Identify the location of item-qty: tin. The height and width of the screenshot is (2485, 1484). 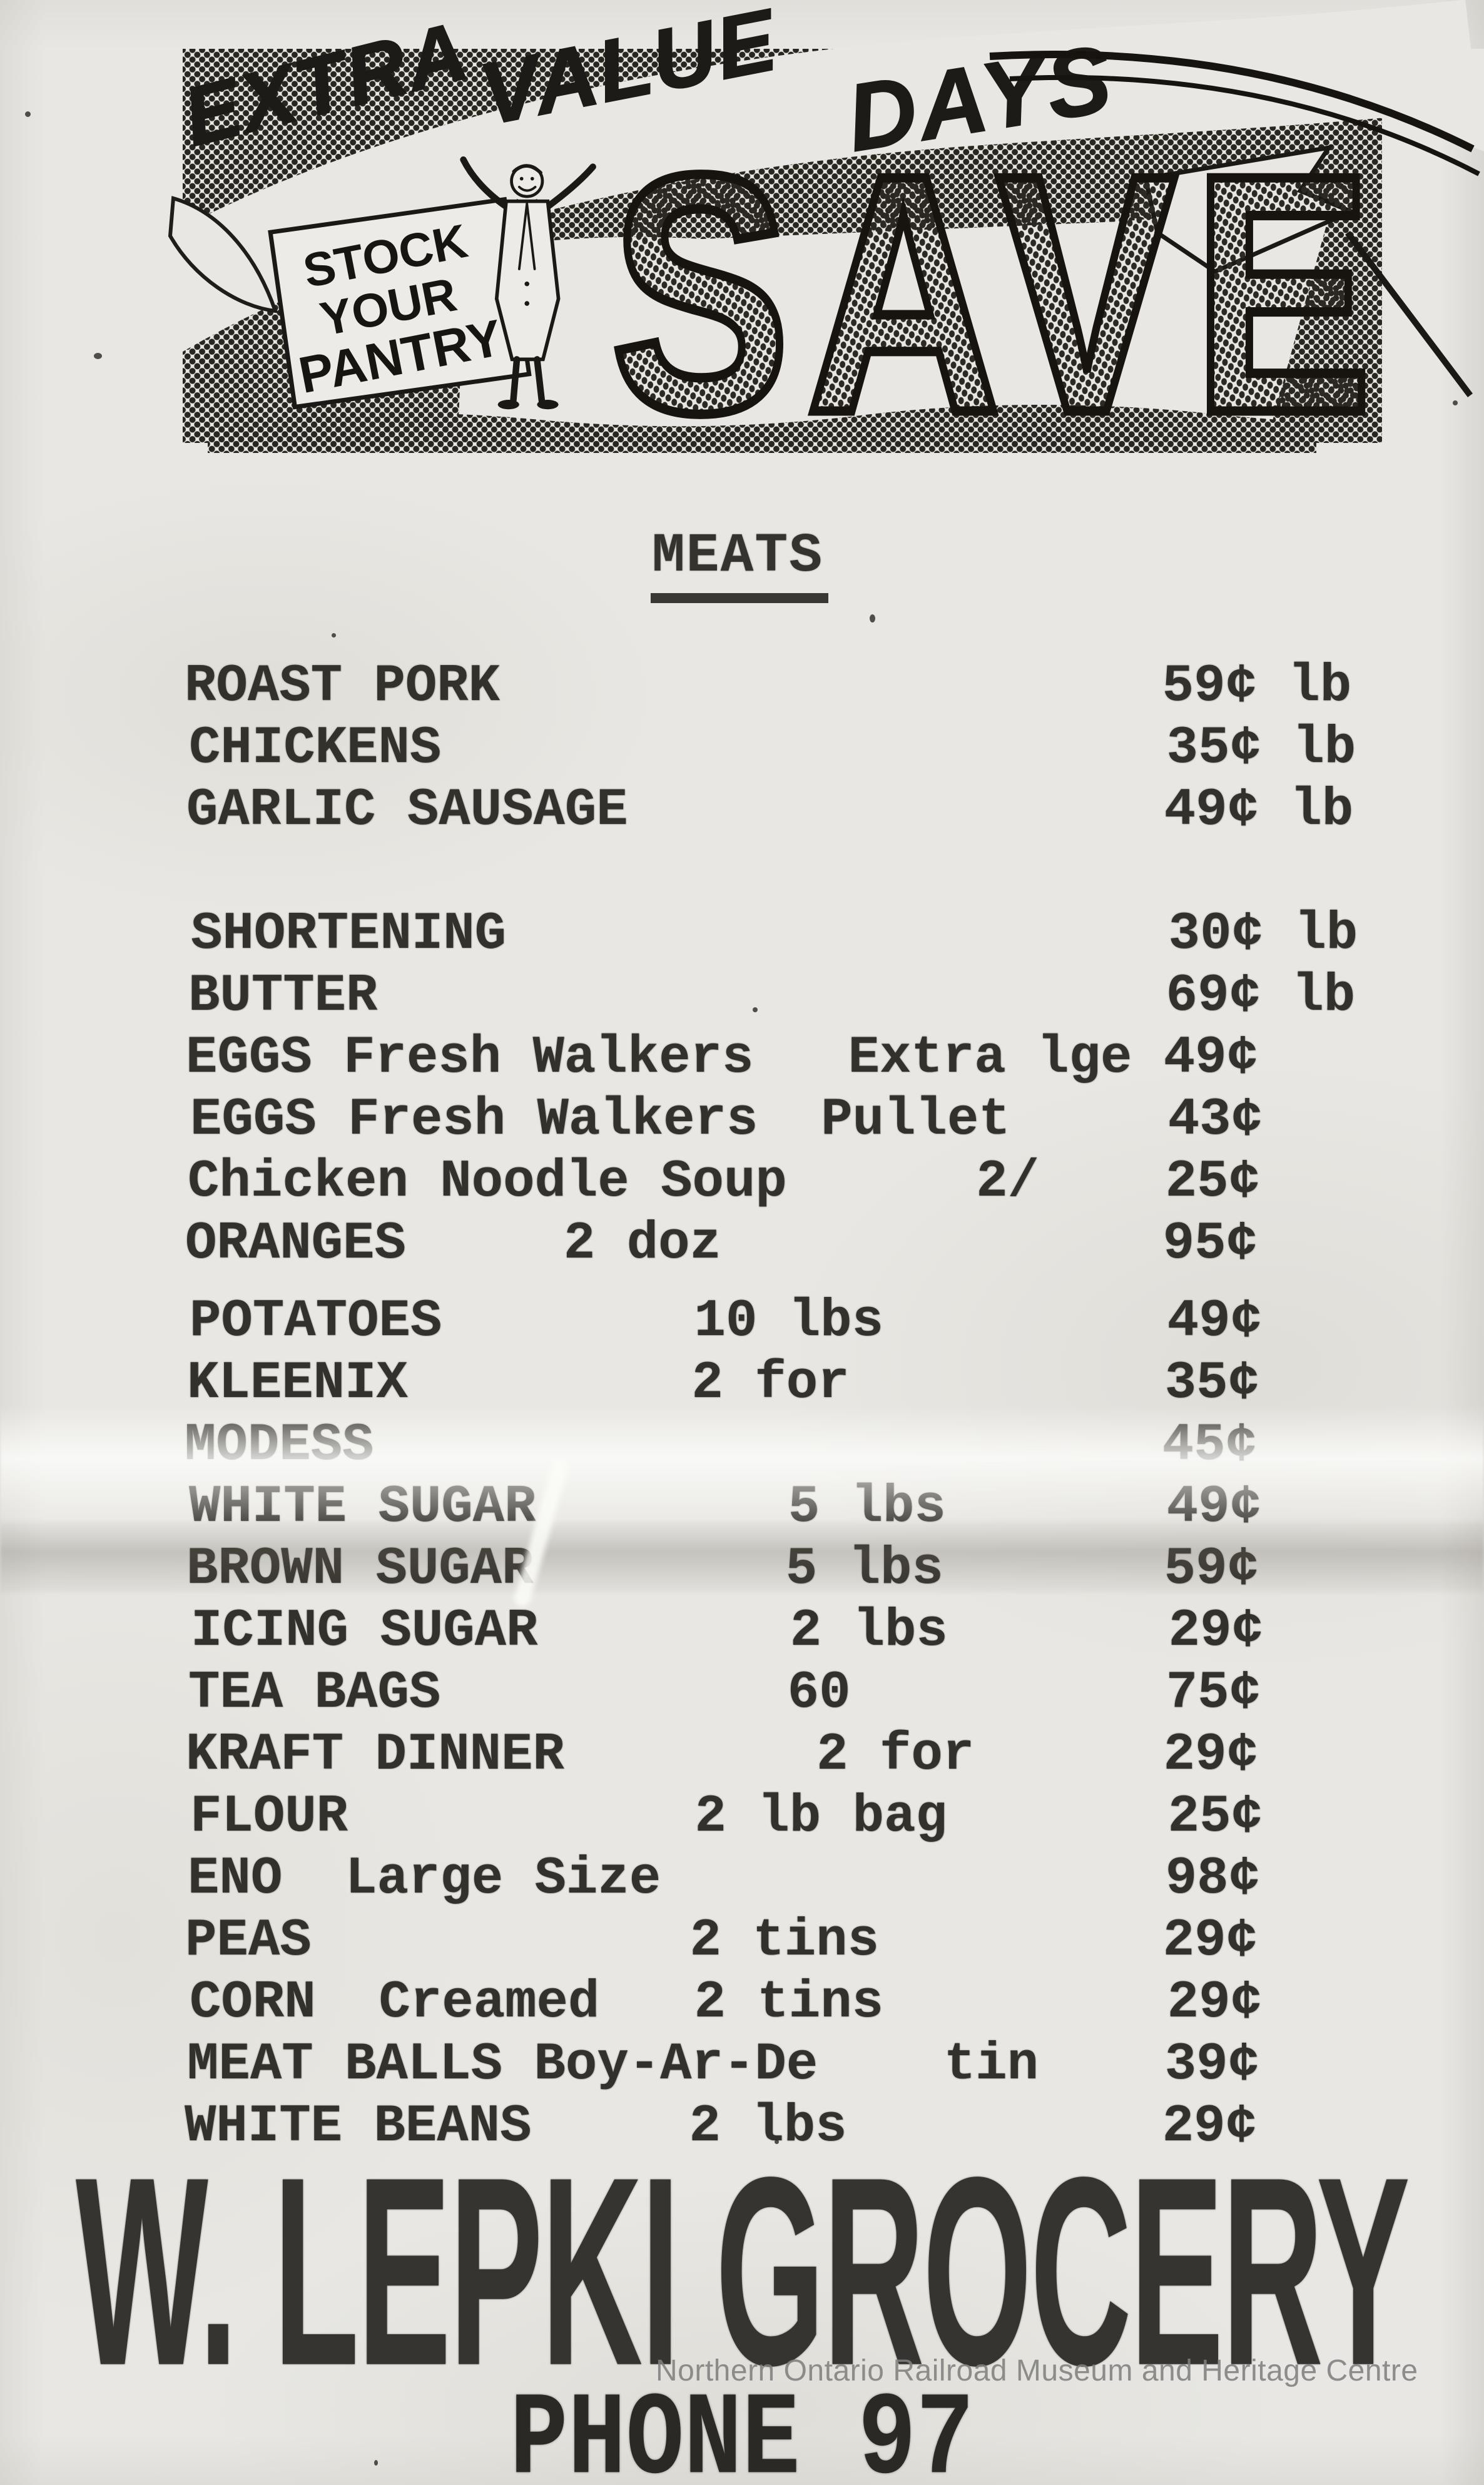
(991, 2065).